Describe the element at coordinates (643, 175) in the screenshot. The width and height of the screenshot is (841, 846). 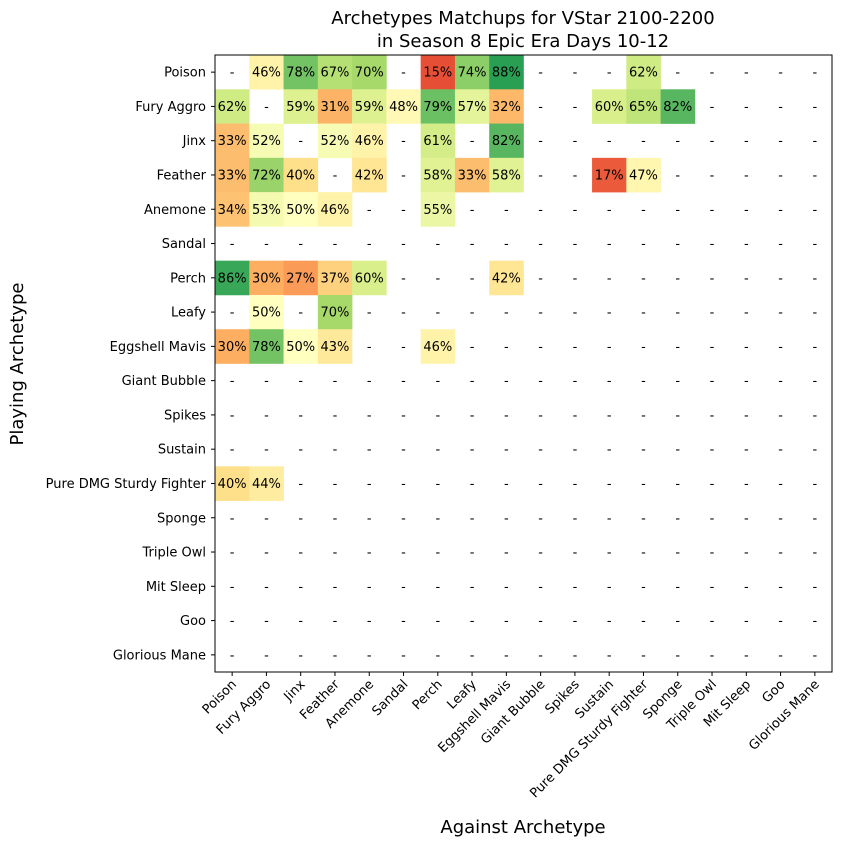
I see `cell-value-label: 47%` at that location.